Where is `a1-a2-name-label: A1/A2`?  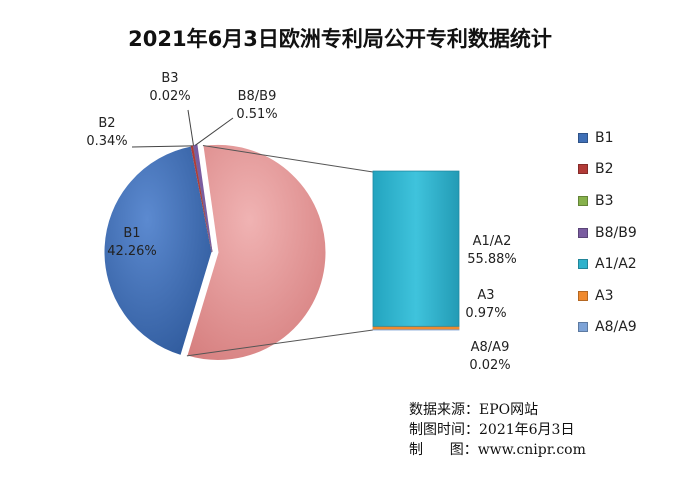
a1-a2-name-label: A1/A2 is located at coordinates (492, 241).